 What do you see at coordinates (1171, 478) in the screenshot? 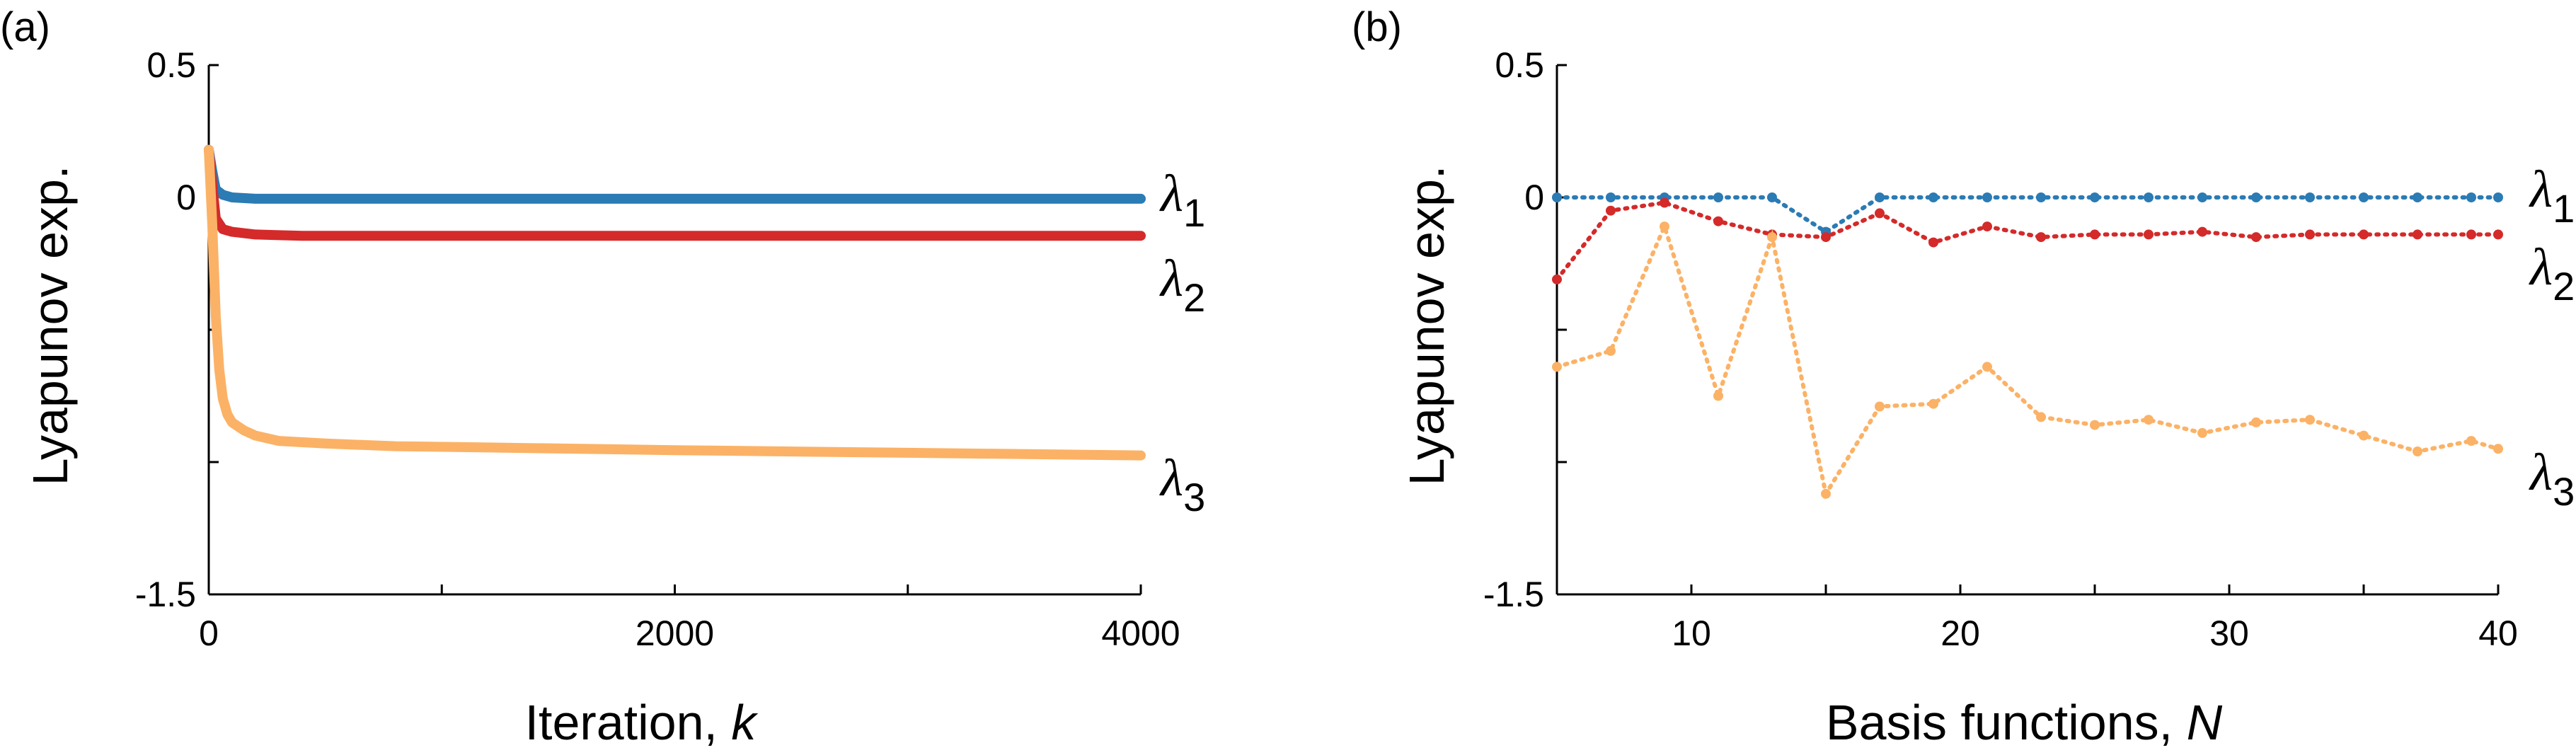
I see `panel-a-lambda3-sym: λ` at bounding box center [1171, 478].